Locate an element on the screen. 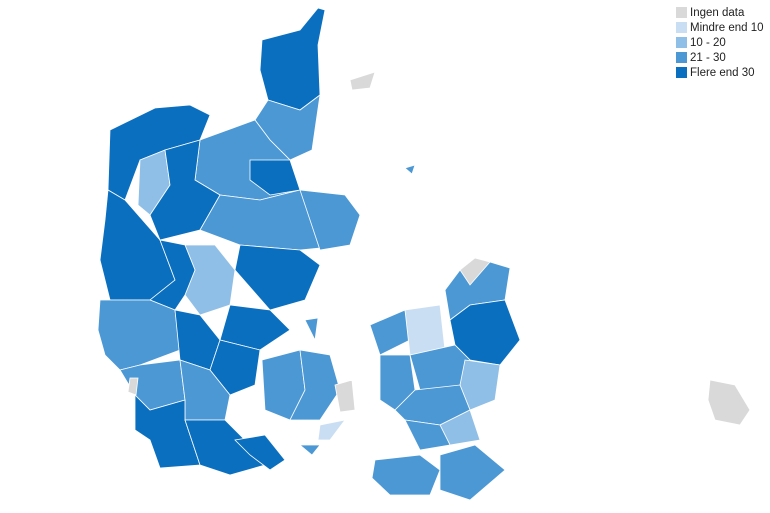 The width and height of the screenshot is (770, 513). legend-item-no-data: Ingen data is located at coordinates (720, 12).